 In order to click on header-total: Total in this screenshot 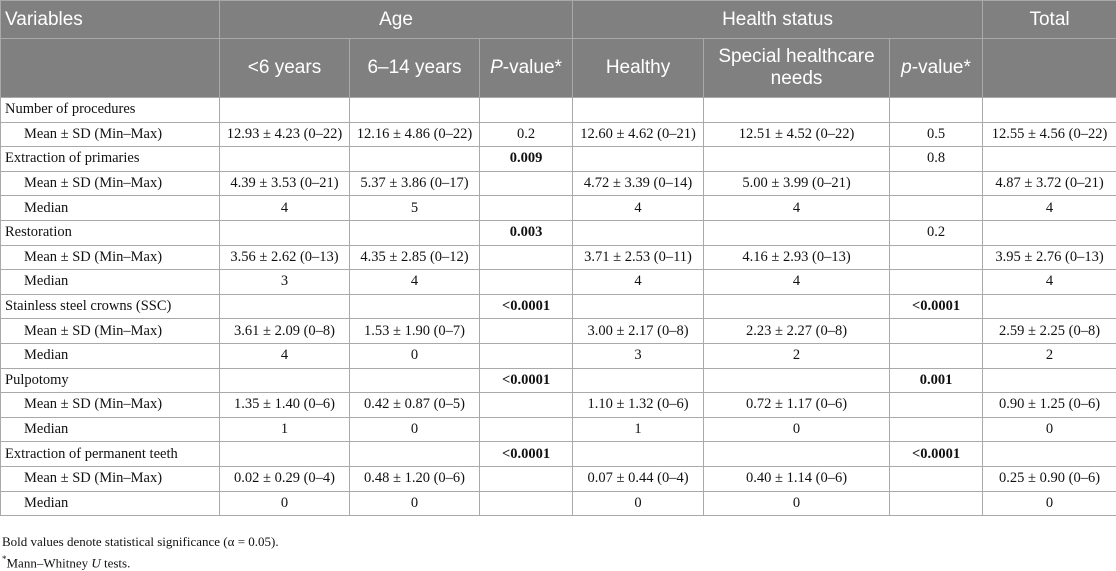, I will do `click(1049, 20)`.